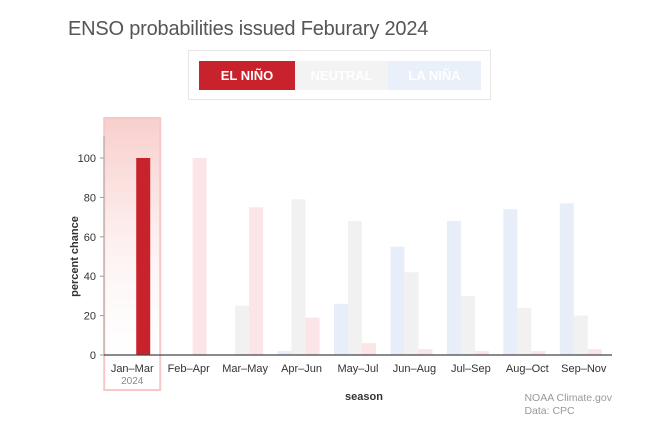  I want to click on x-tick-sublabel: 2024, so click(132, 381).